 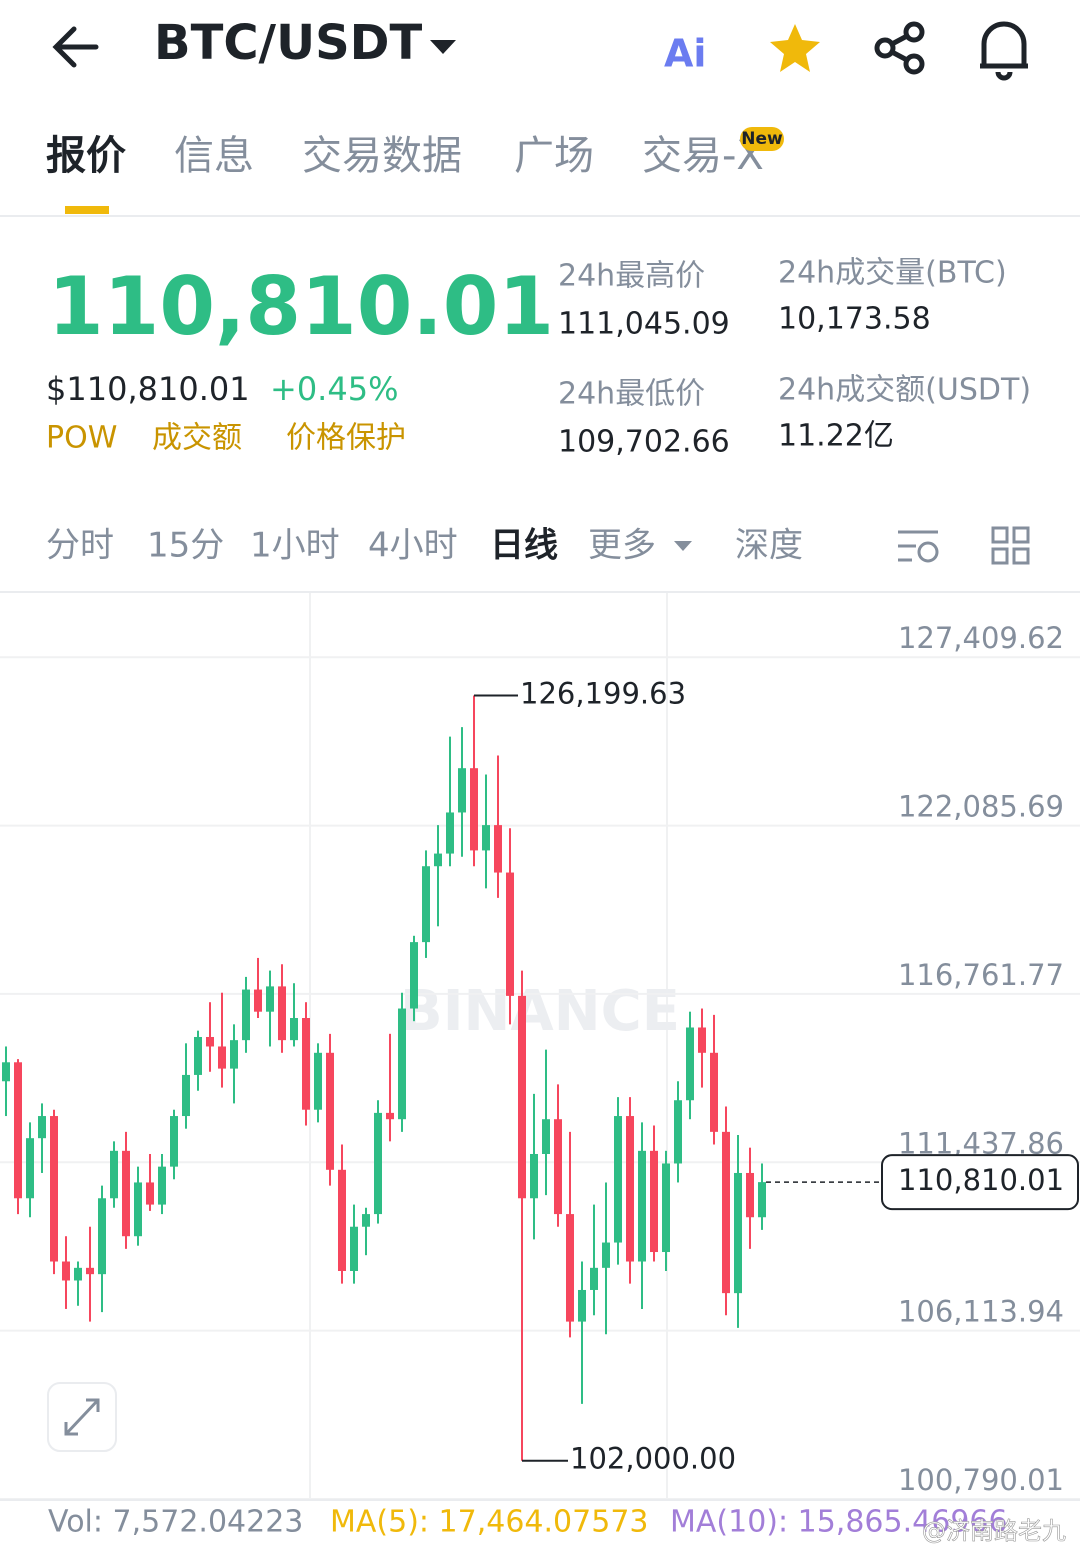 What do you see at coordinates (981, 1180) in the screenshot?
I see `last-price-label: 110,810.01` at bounding box center [981, 1180].